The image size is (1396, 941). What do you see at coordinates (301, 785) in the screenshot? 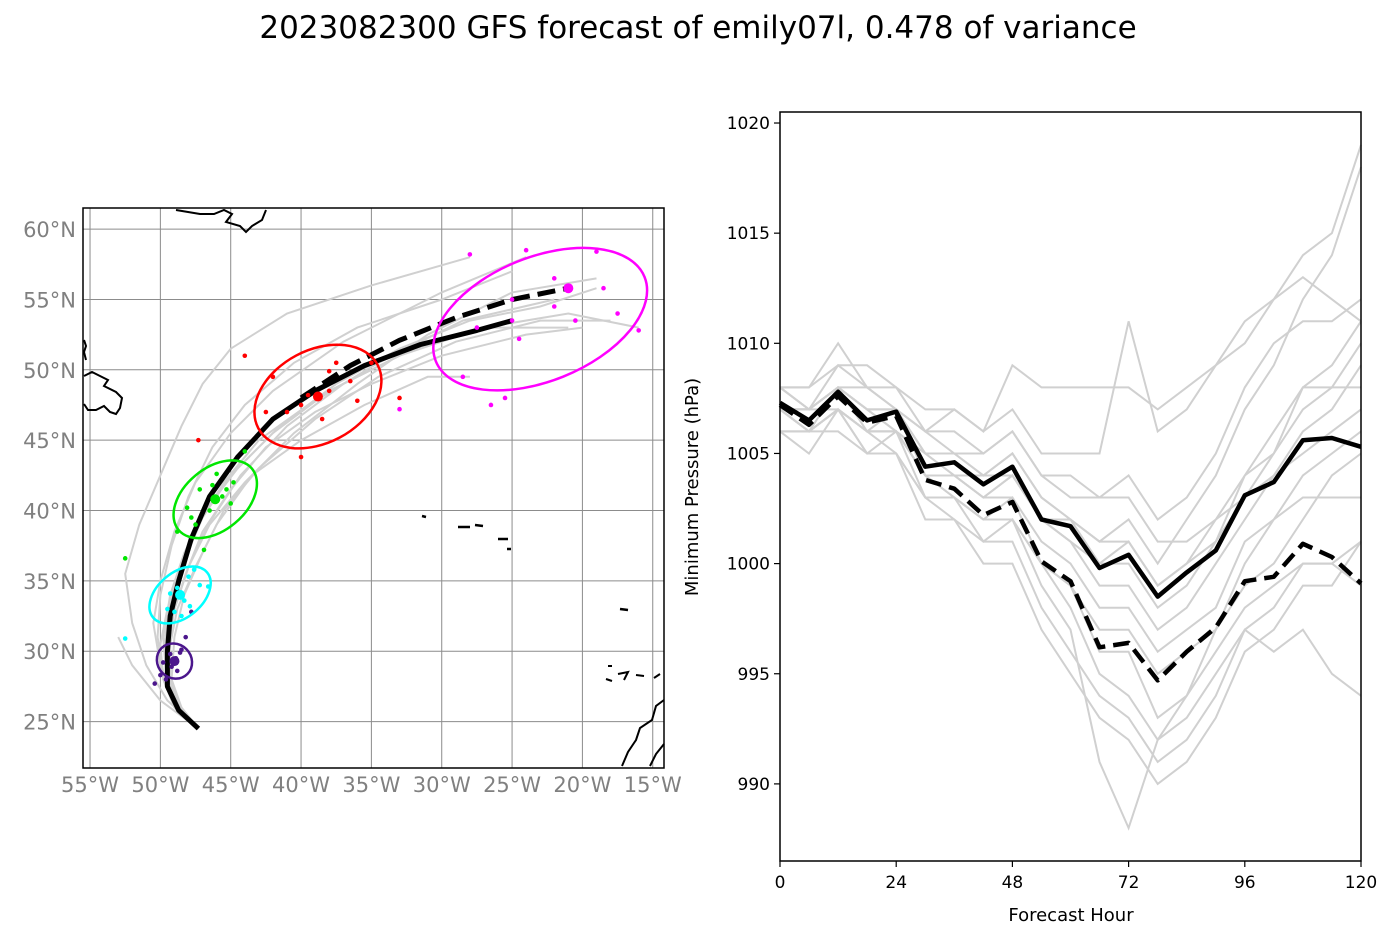
I see `lon-tick-label: 40°W` at bounding box center [301, 785].